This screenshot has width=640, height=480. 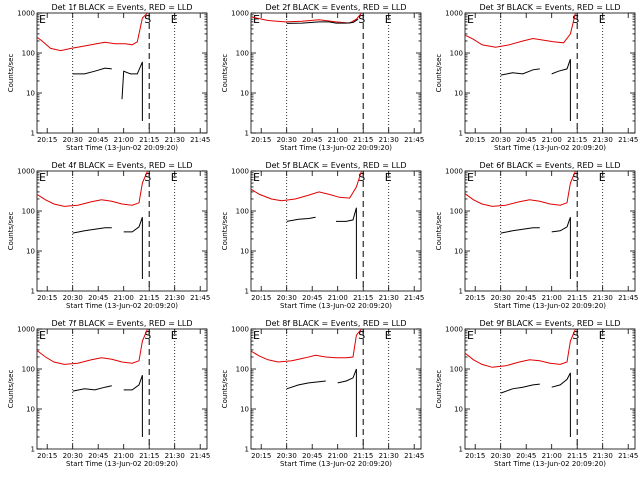 What do you see at coordinates (121, 7) in the screenshot?
I see `chart-title: Det 1f BLACK = Events, RED = LLD` at bounding box center [121, 7].